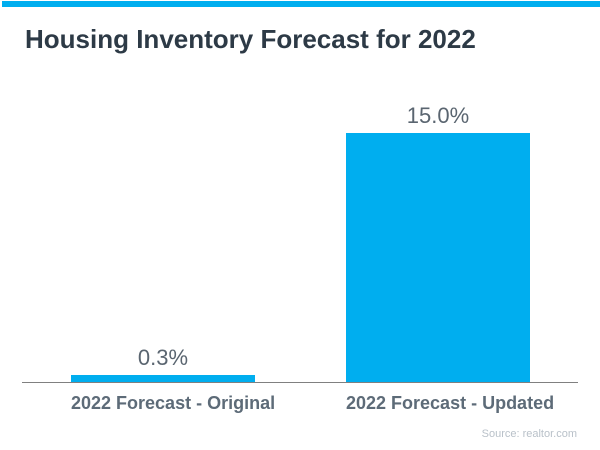 This screenshot has height=450, width=600. Describe the element at coordinates (450, 403) in the screenshot. I see `category-label-updated: 2022 Forecast - Updated` at that location.